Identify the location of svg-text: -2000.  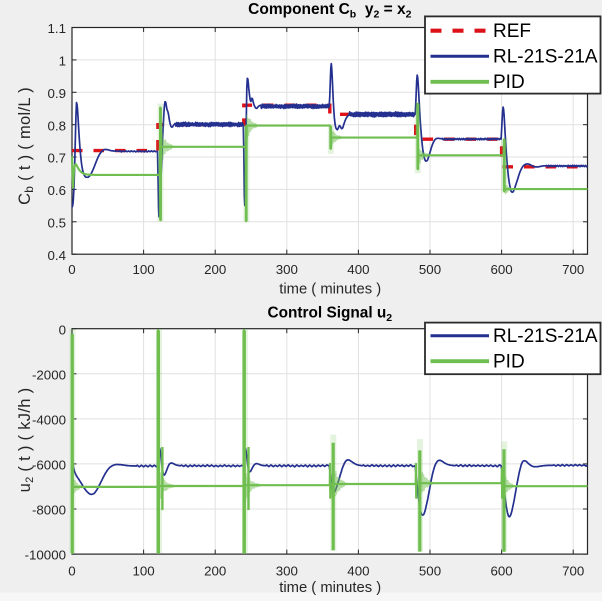
(49, 374).